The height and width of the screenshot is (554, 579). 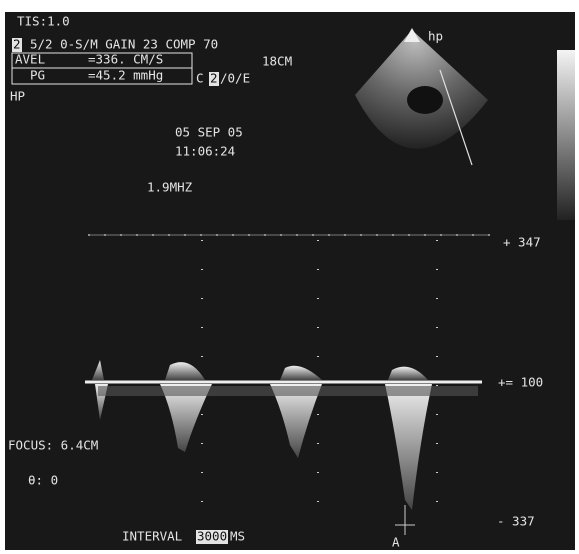 What do you see at coordinates (170, 187) in the screenshot?
I see `frequency: 1.9MHZ` at bounding box center [170, 187].